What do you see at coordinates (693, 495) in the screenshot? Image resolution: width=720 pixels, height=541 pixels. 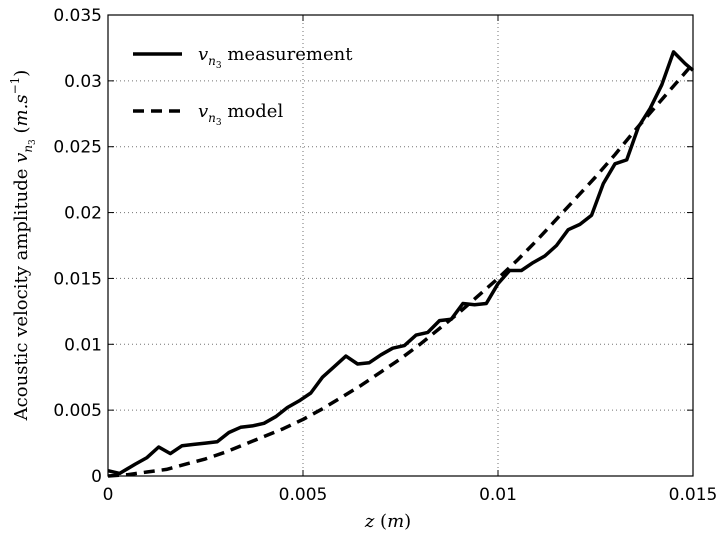 I see `x-tick-label: 0.015` at bounding box center [693, 495].